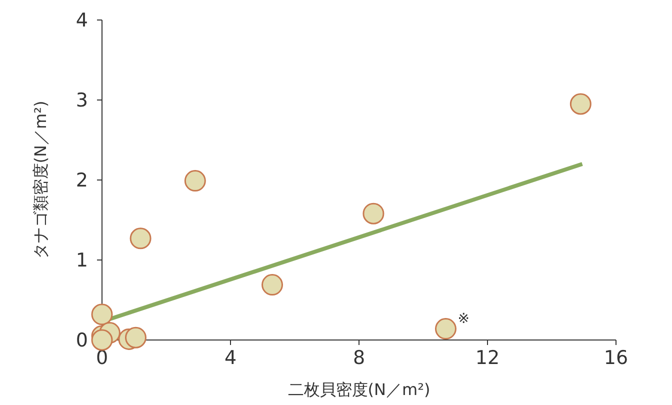  I want to click on x-tick-label: 0, so click(102, 358).